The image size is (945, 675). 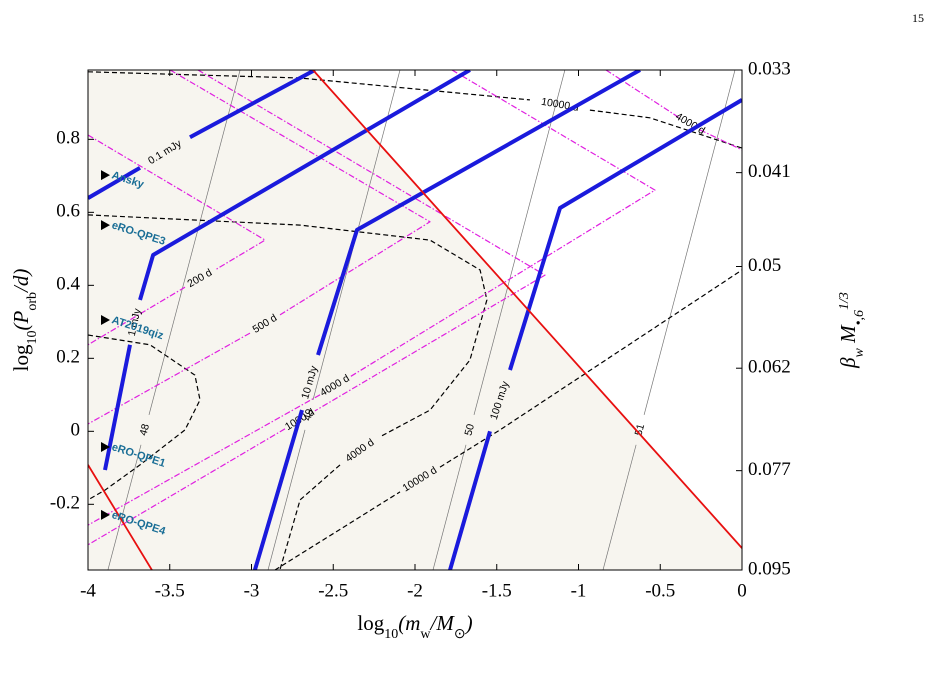 What do you see at coordinates (640, 430) in the screenshot?
I see `contour-label: 51` at bounding box center [640, 430].